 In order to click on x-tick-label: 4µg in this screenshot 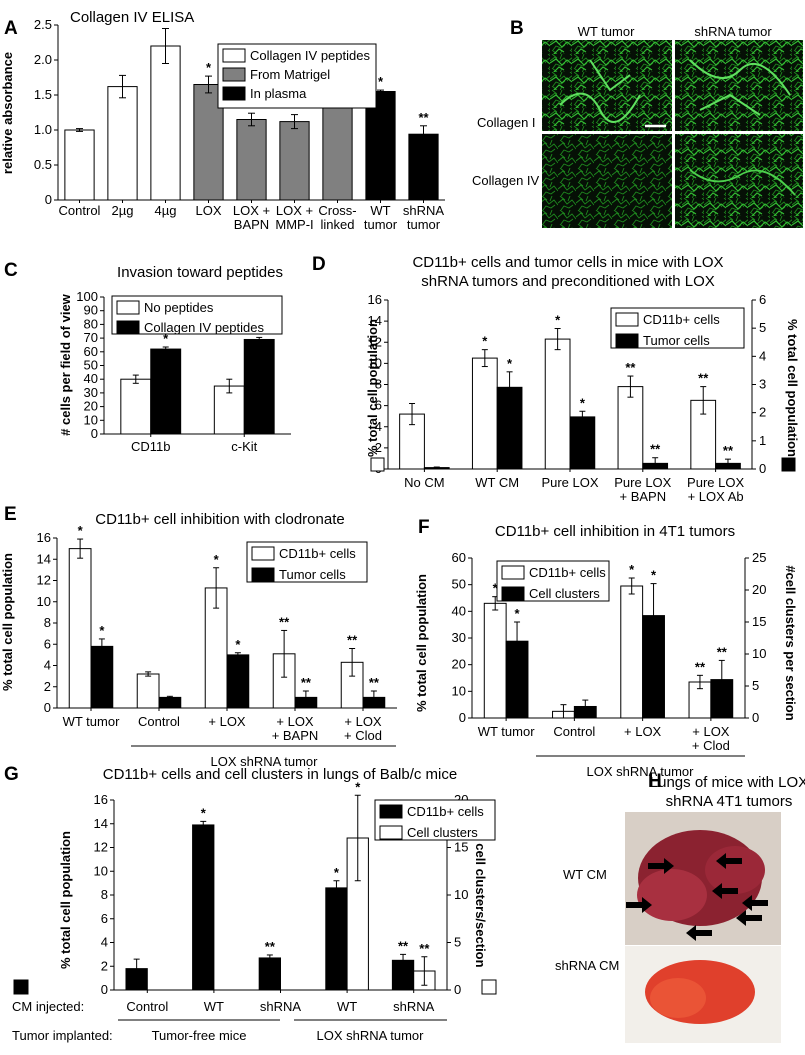, I will do `click(166, 210)`.